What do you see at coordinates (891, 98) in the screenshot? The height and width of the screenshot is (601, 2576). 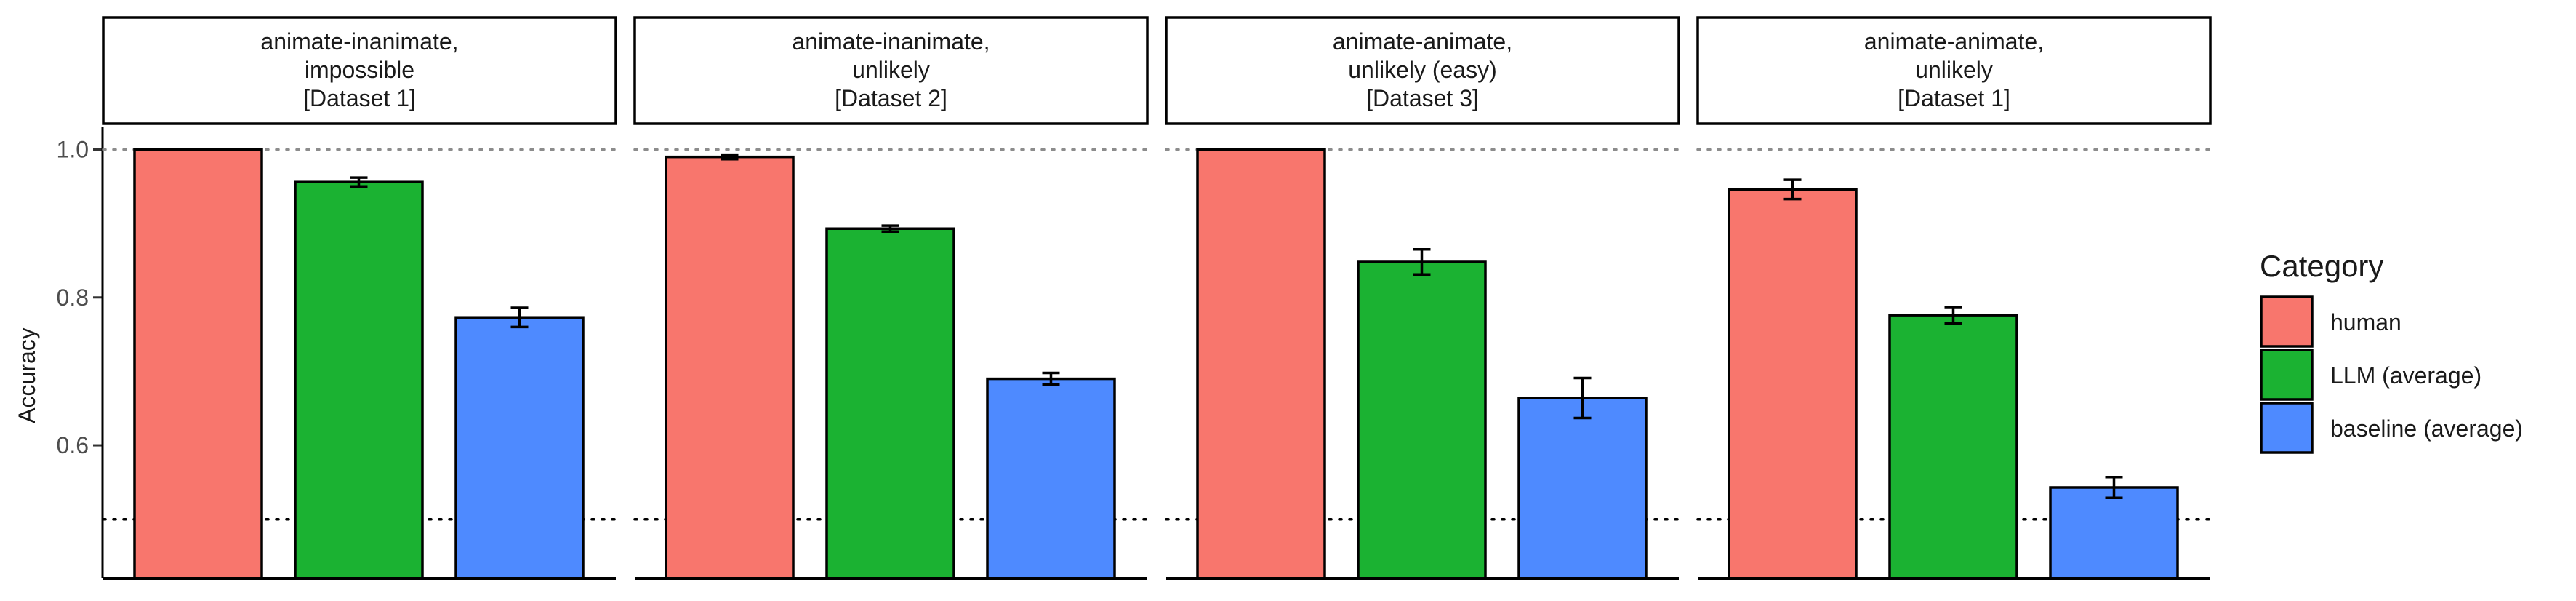 I see `facet-title-line: [Dataset 2]` at bounding box center [891, 98].